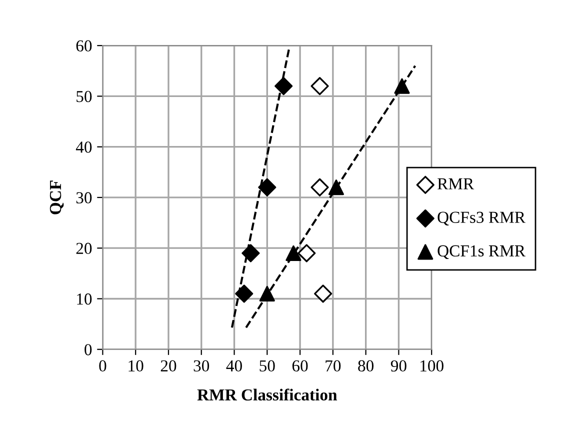 The width and height of the screenshot is (577, 434). Describe the element at coordinates (136, 366) in the screenshot. I see `x-tick-label: 10` at that location.